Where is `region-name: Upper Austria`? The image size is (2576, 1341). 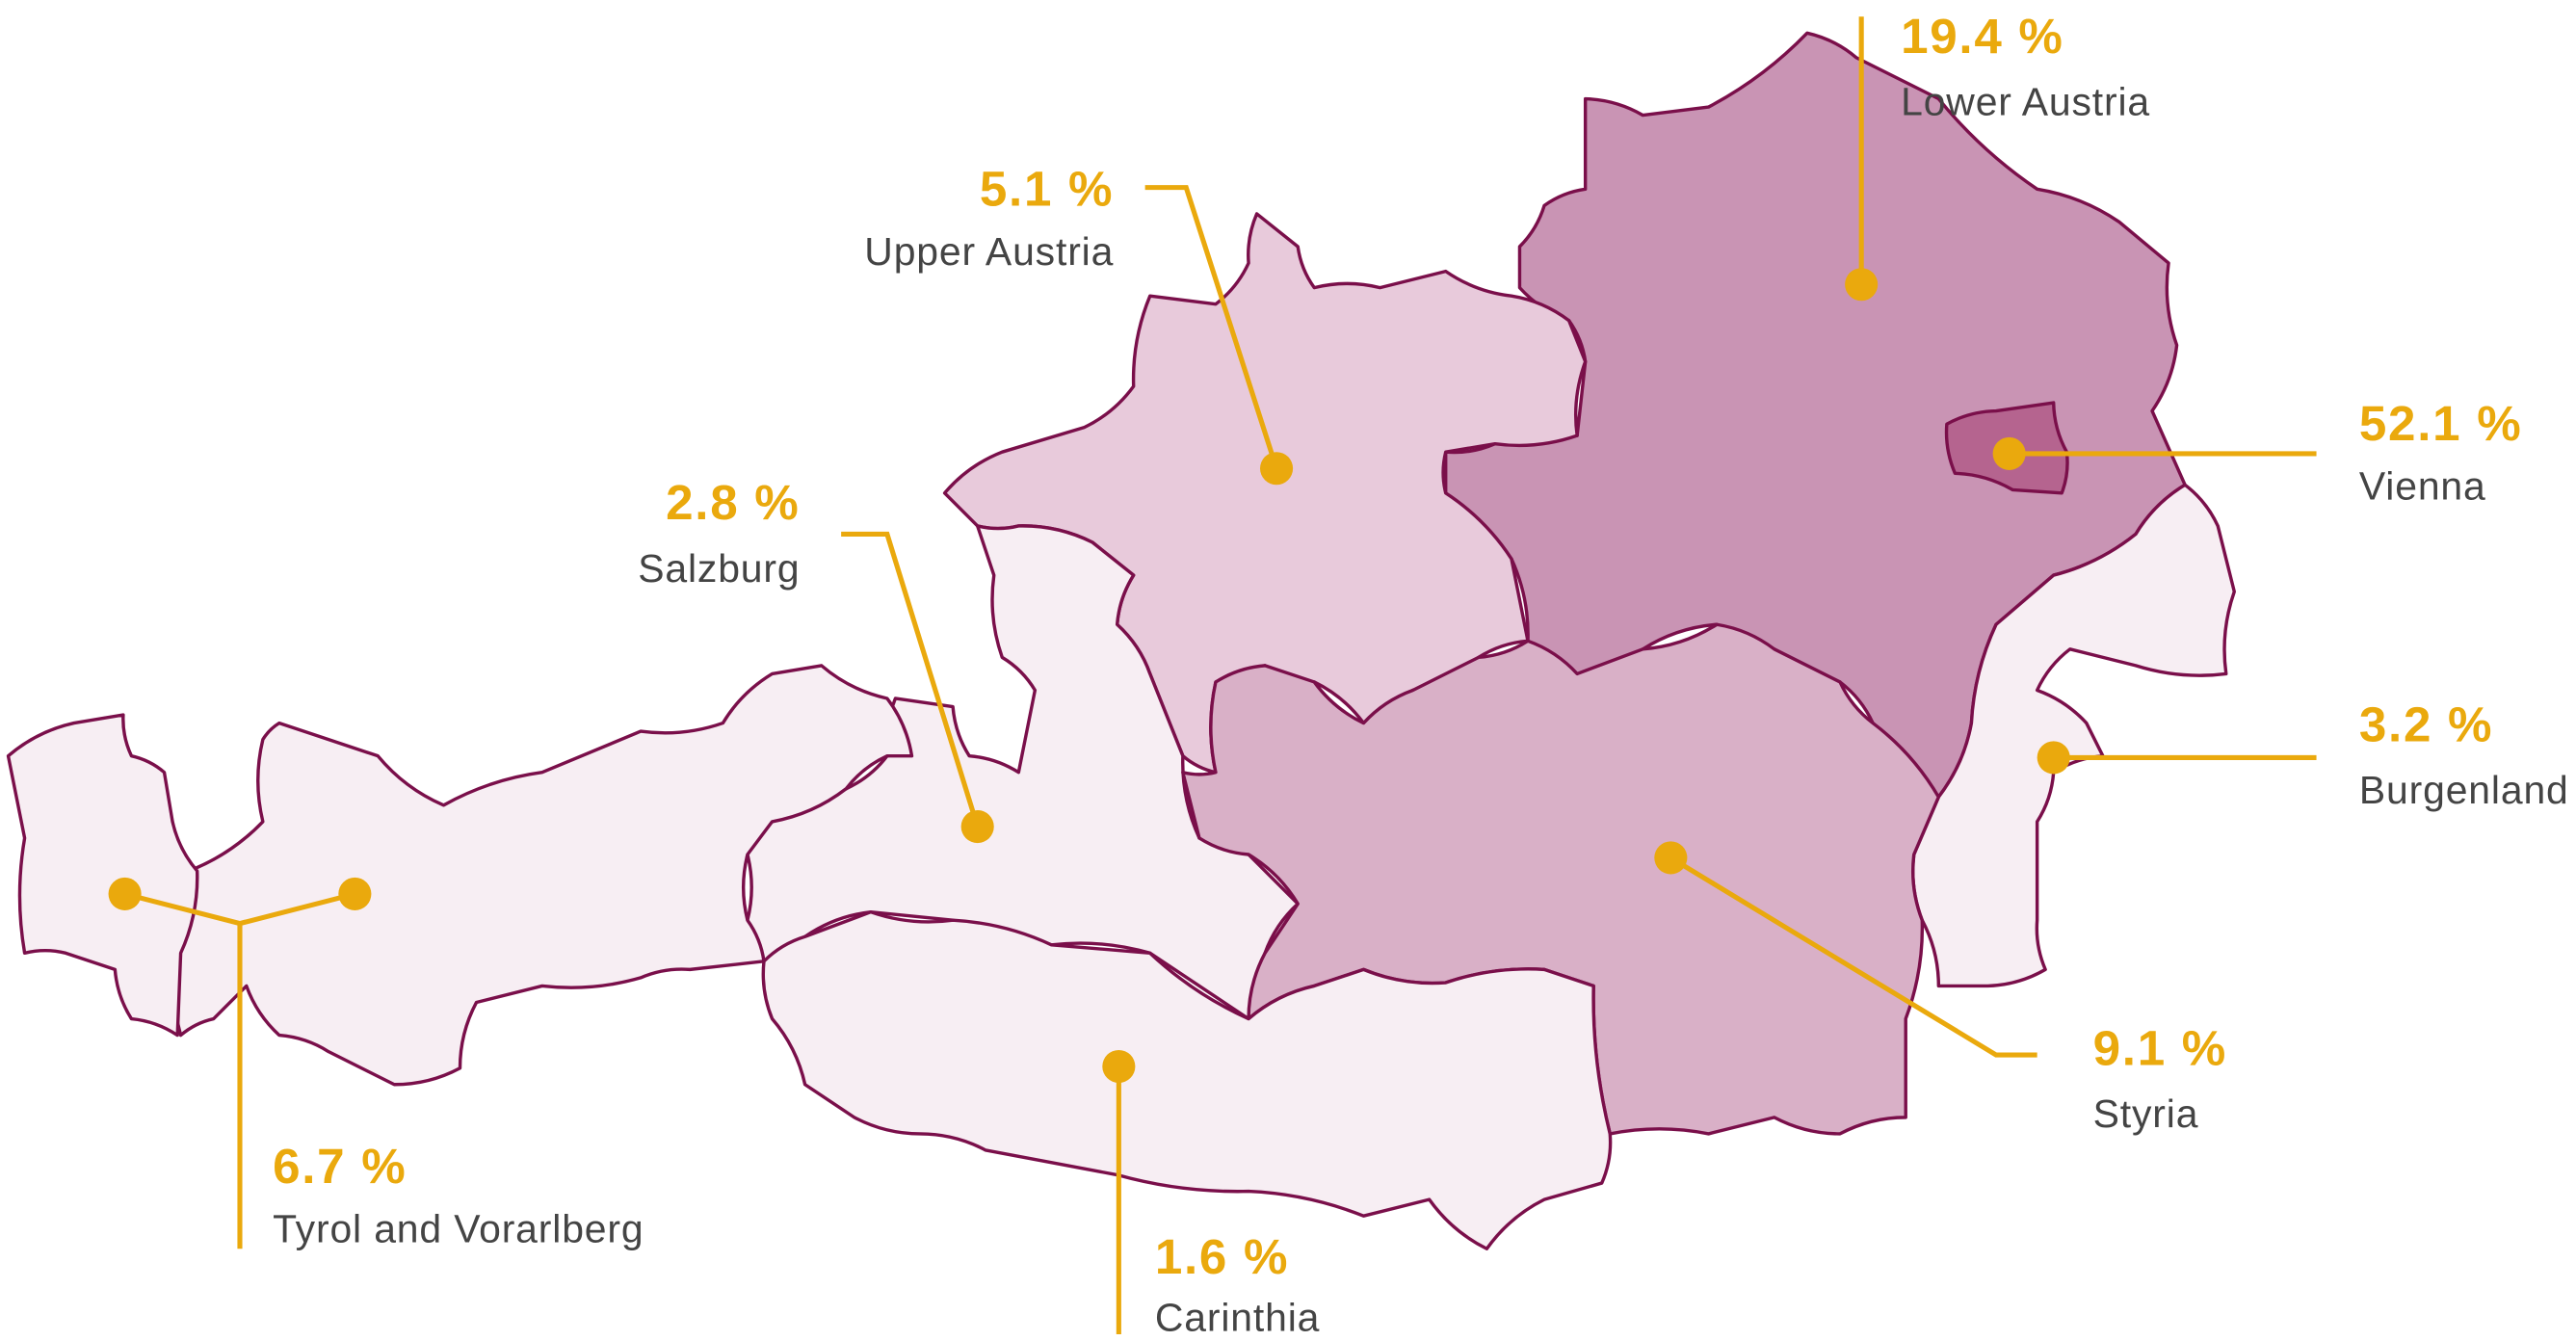 region-name: Upper Austria is located at coordinates (989, 251).